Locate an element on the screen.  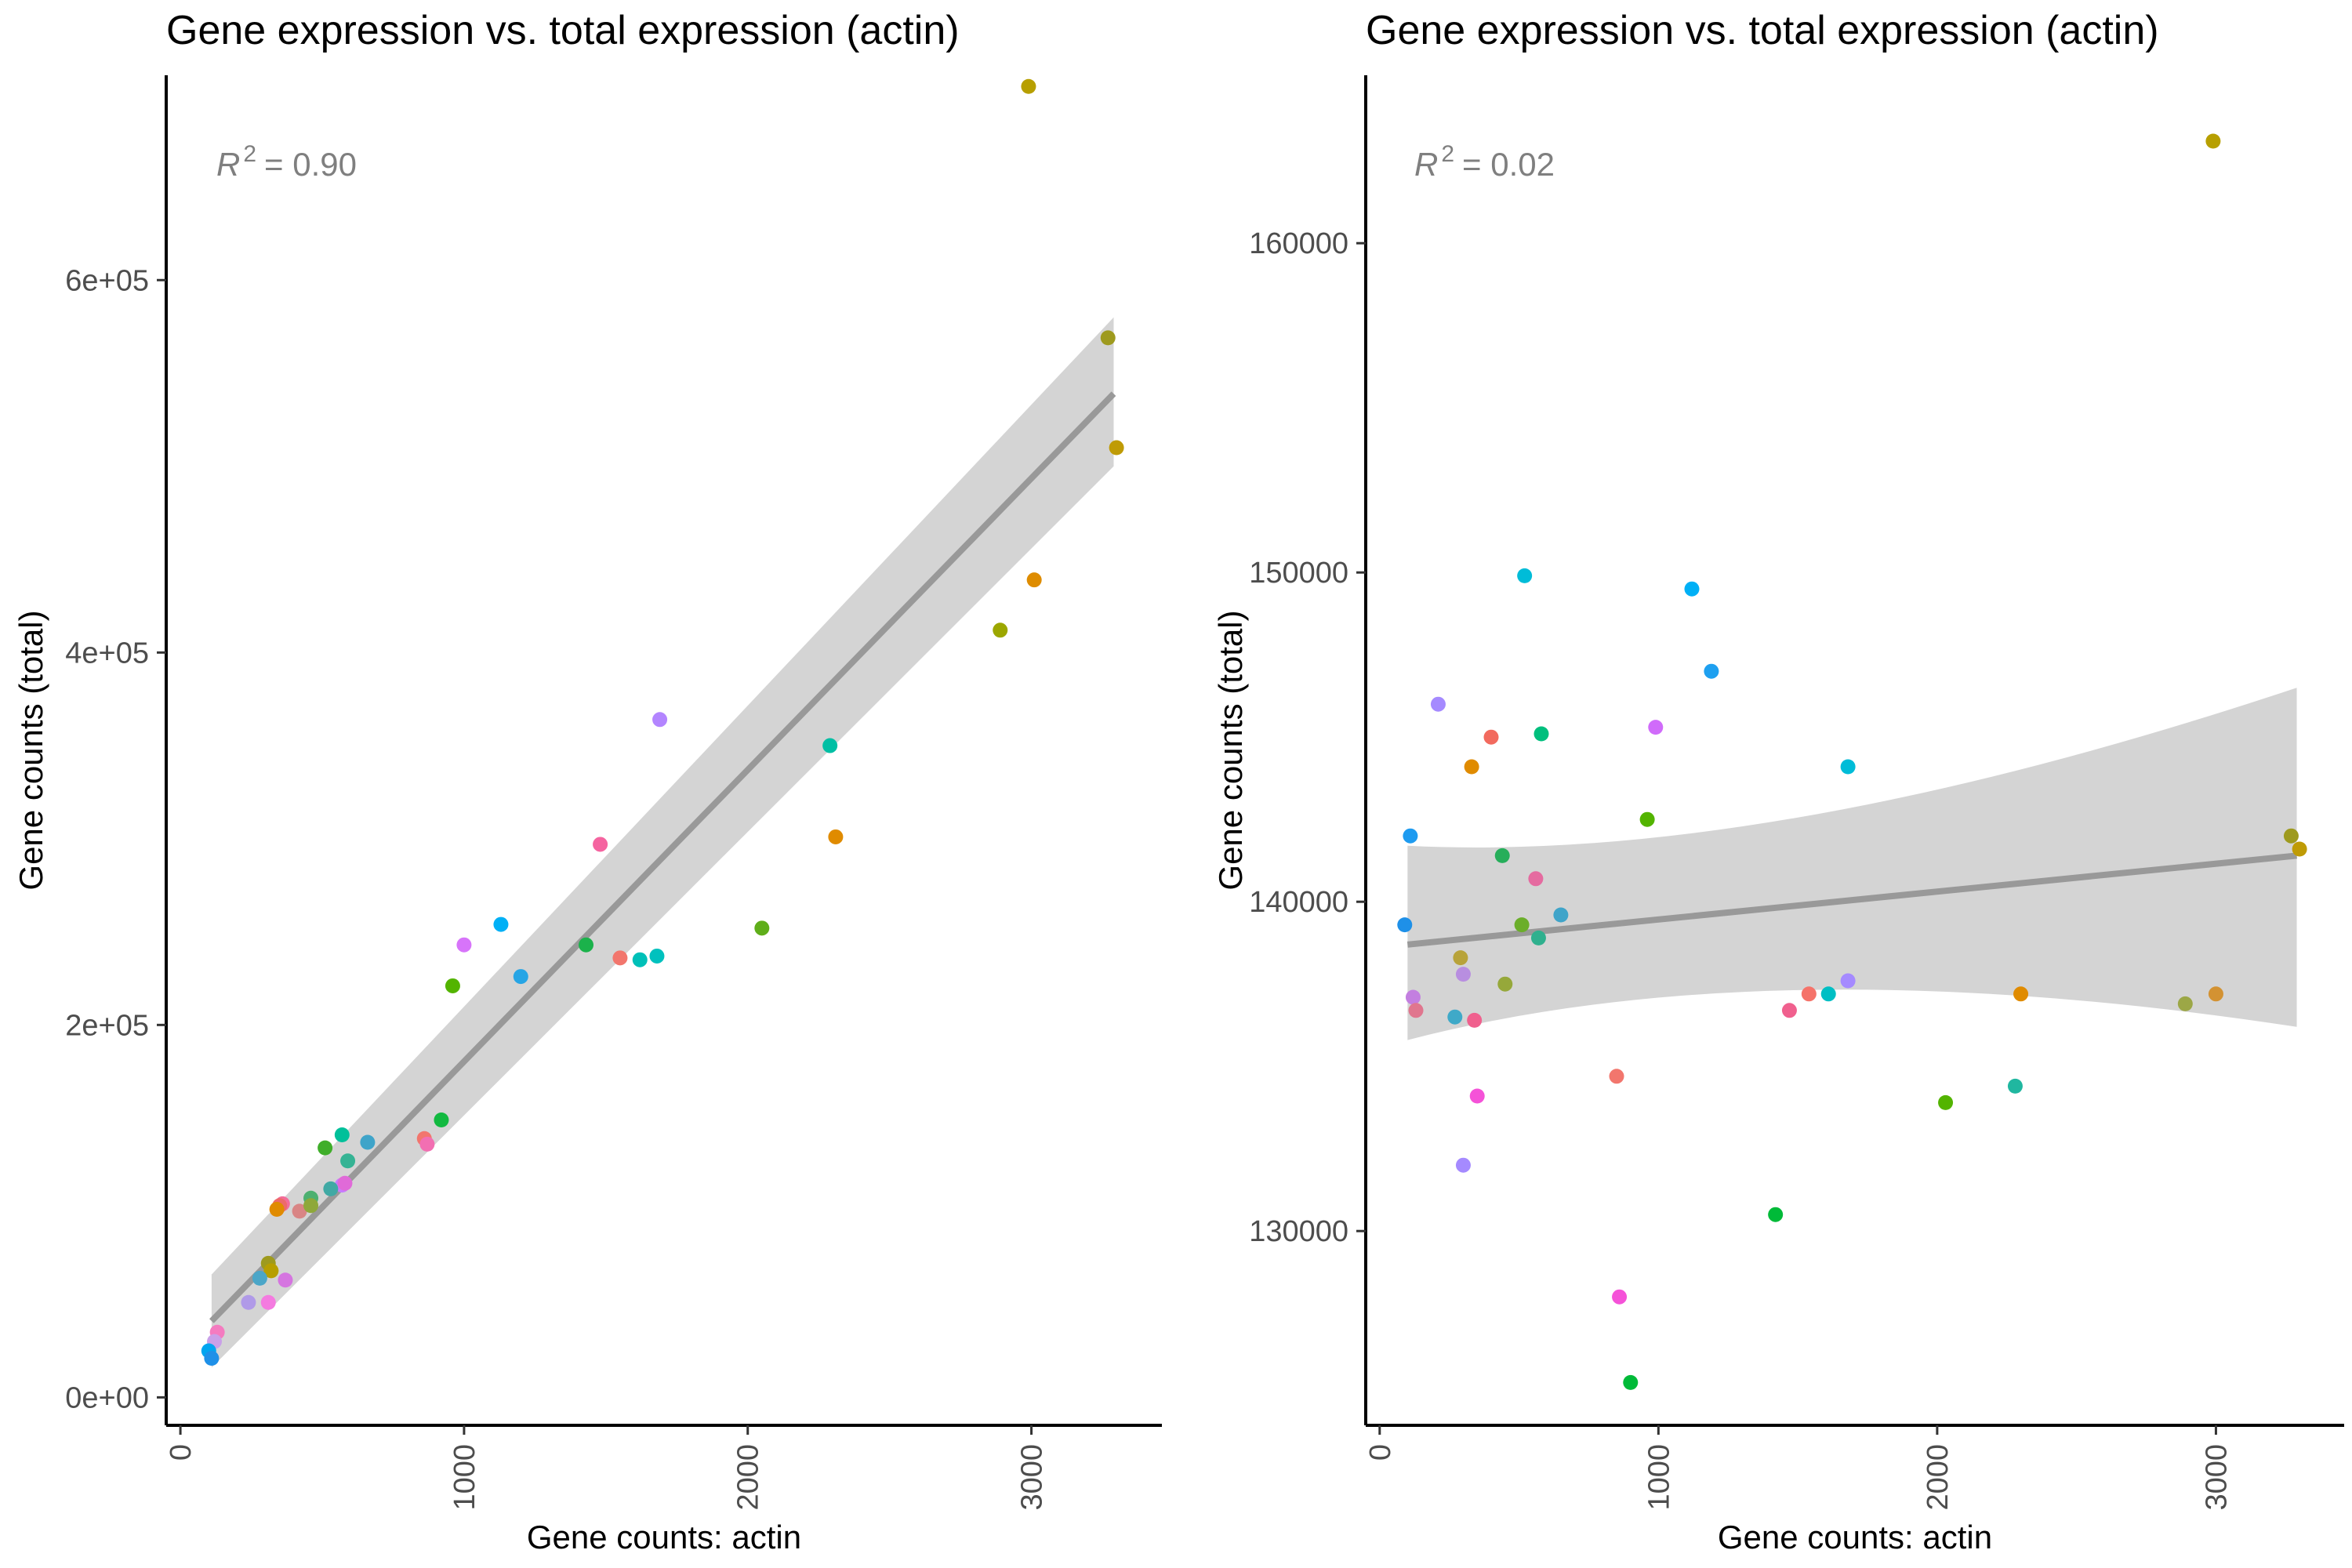
y-tick-label: 150000 is located at coordinates (1298, 573).